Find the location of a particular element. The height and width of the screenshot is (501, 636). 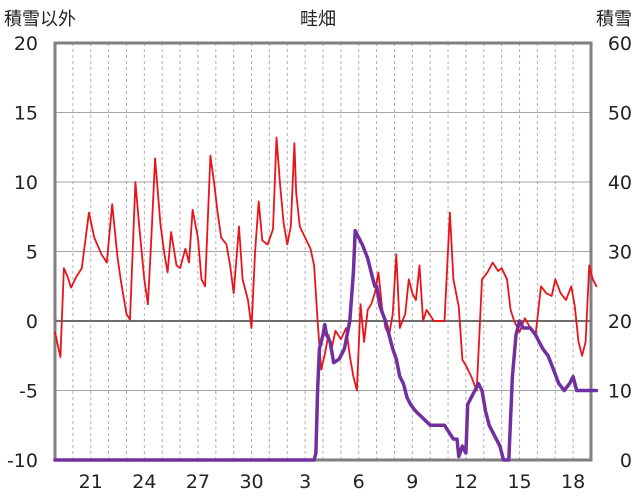

right-tick-label: 60 is located at coordinates (620, 44).